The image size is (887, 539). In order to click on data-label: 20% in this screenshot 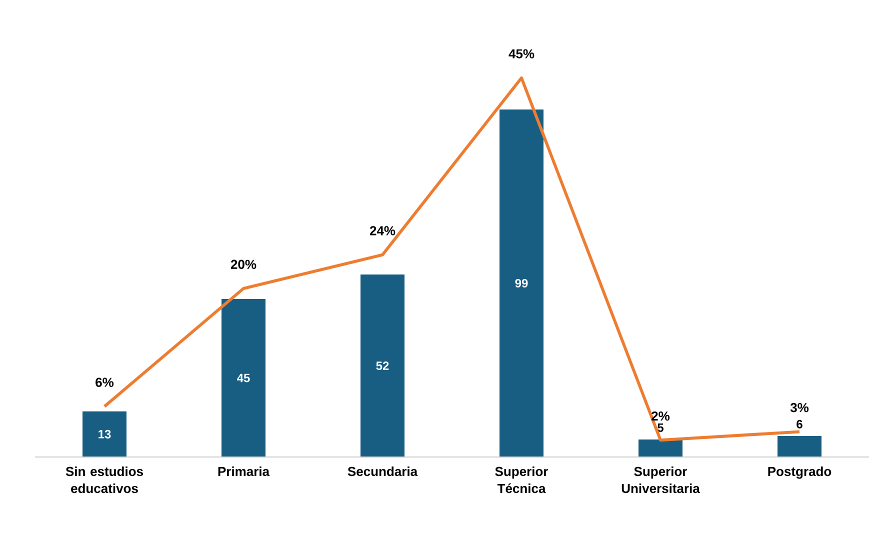, I will do `click(243, 264)`.